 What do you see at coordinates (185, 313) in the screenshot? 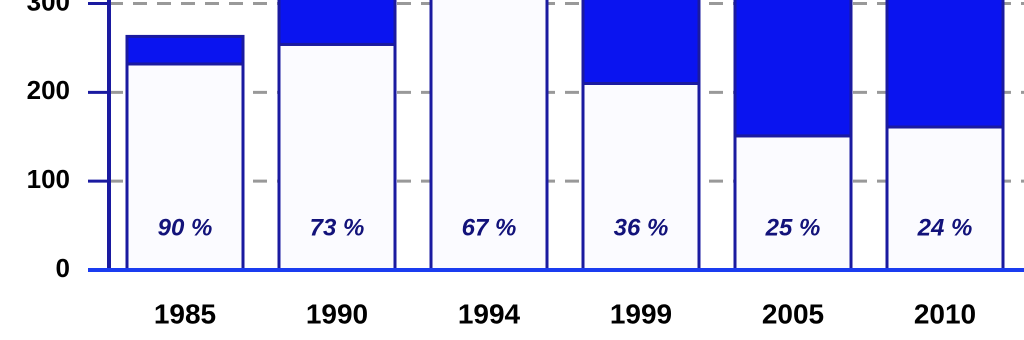
I see `x-tick-label: 1985` at bounding box center [185, 313].